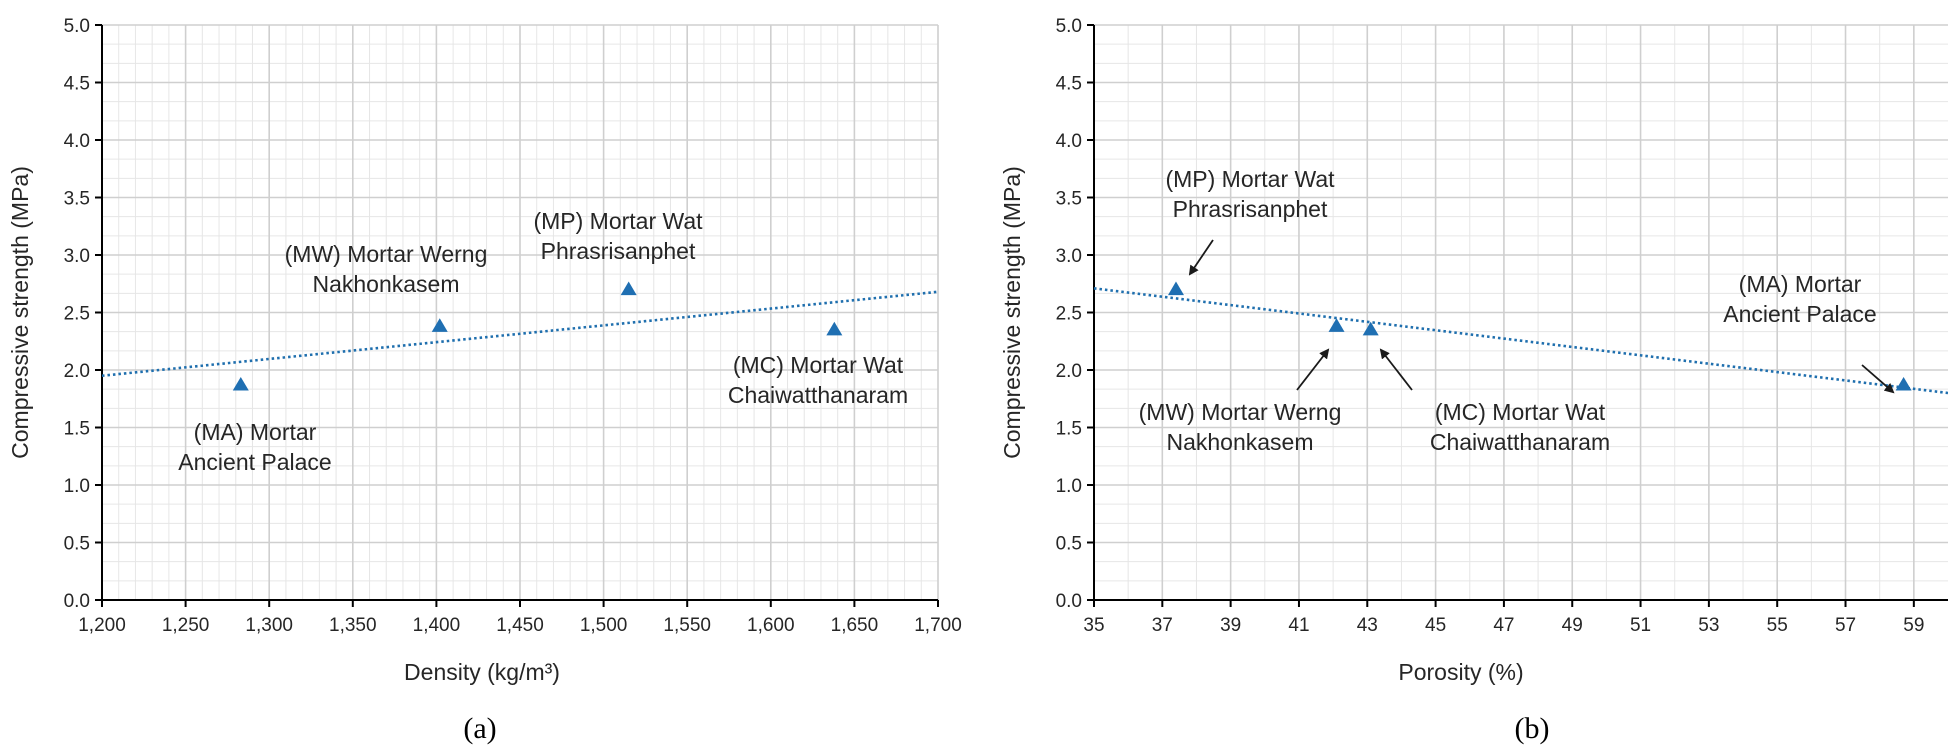  I want to click on x-tick-label: 41, so click(1298, 625).